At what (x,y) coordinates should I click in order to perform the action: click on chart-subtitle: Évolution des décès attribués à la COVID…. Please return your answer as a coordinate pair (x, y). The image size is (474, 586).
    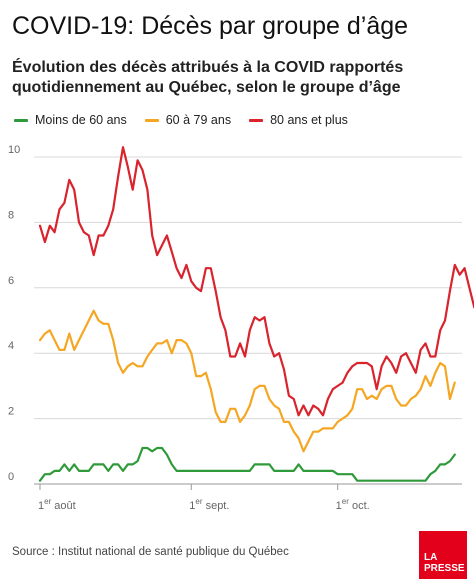
    Looking at the image, I should click on (208, 77).